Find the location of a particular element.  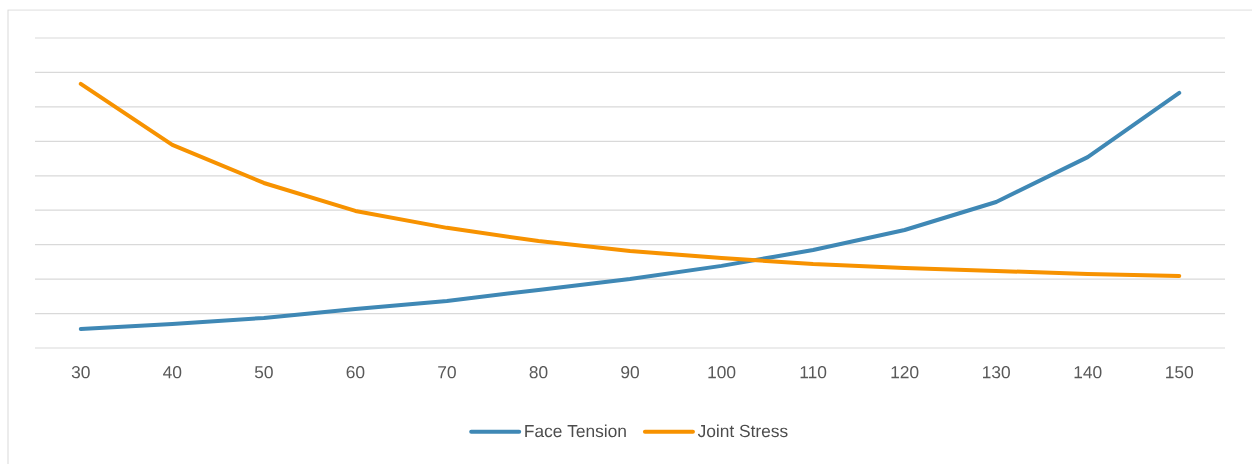

x-tick-label: 150 is located at coordinates (1180, 372).